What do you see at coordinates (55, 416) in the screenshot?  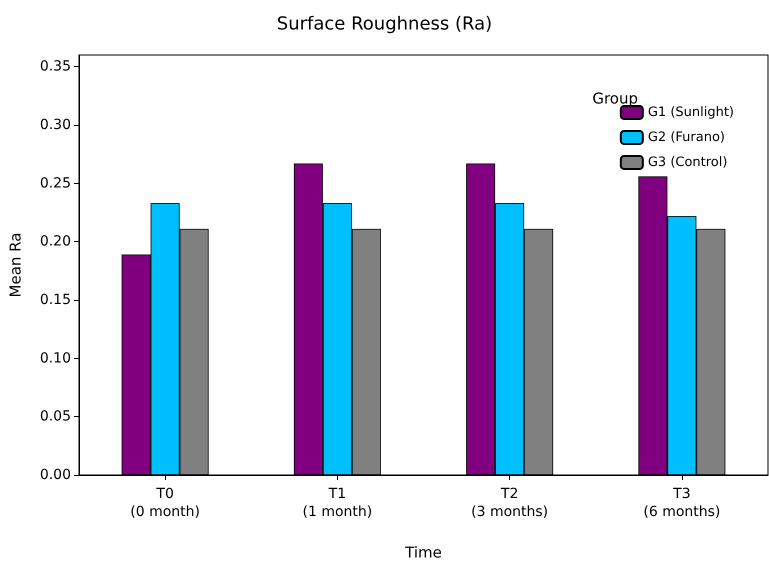 I see `y-tick-label: 0.05` at bounding box center [55, 416].